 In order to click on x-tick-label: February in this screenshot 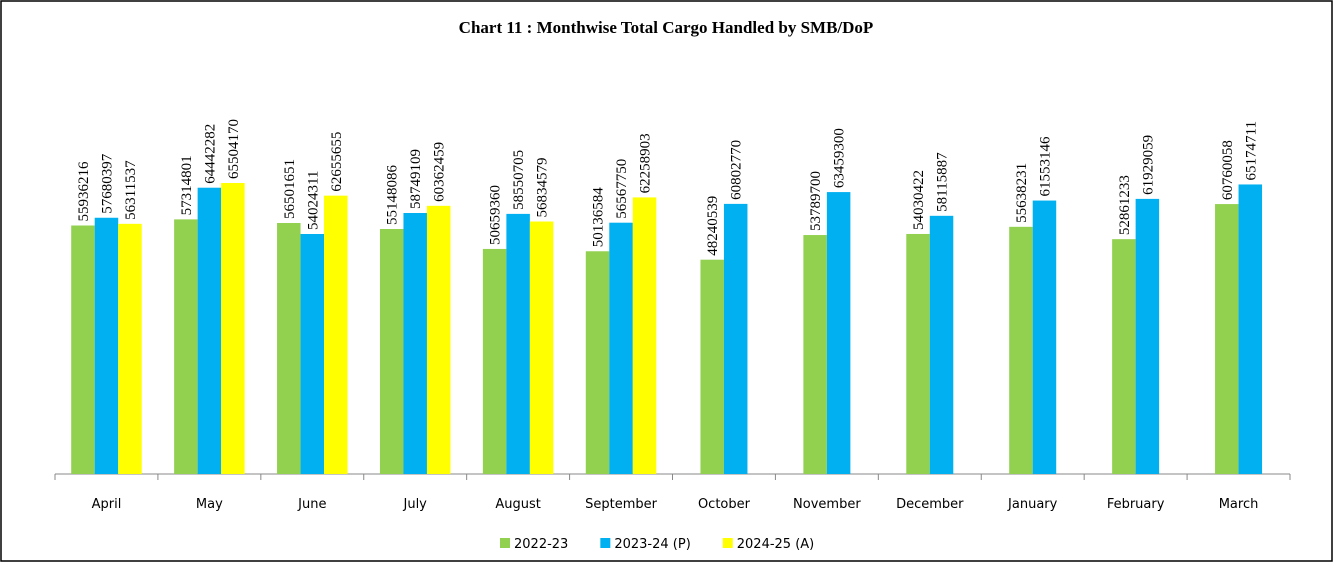, I will do `click(1136, 504)`.